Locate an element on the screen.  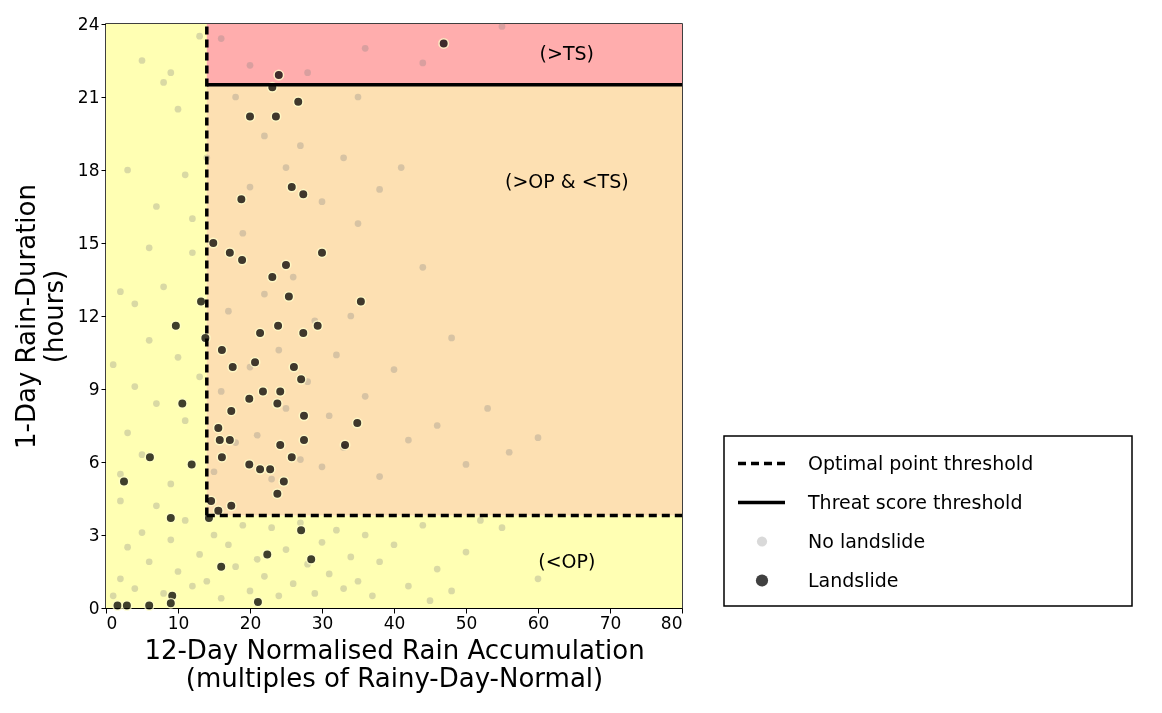
x-tick-label: 70 is located at coordinates (610, 622).